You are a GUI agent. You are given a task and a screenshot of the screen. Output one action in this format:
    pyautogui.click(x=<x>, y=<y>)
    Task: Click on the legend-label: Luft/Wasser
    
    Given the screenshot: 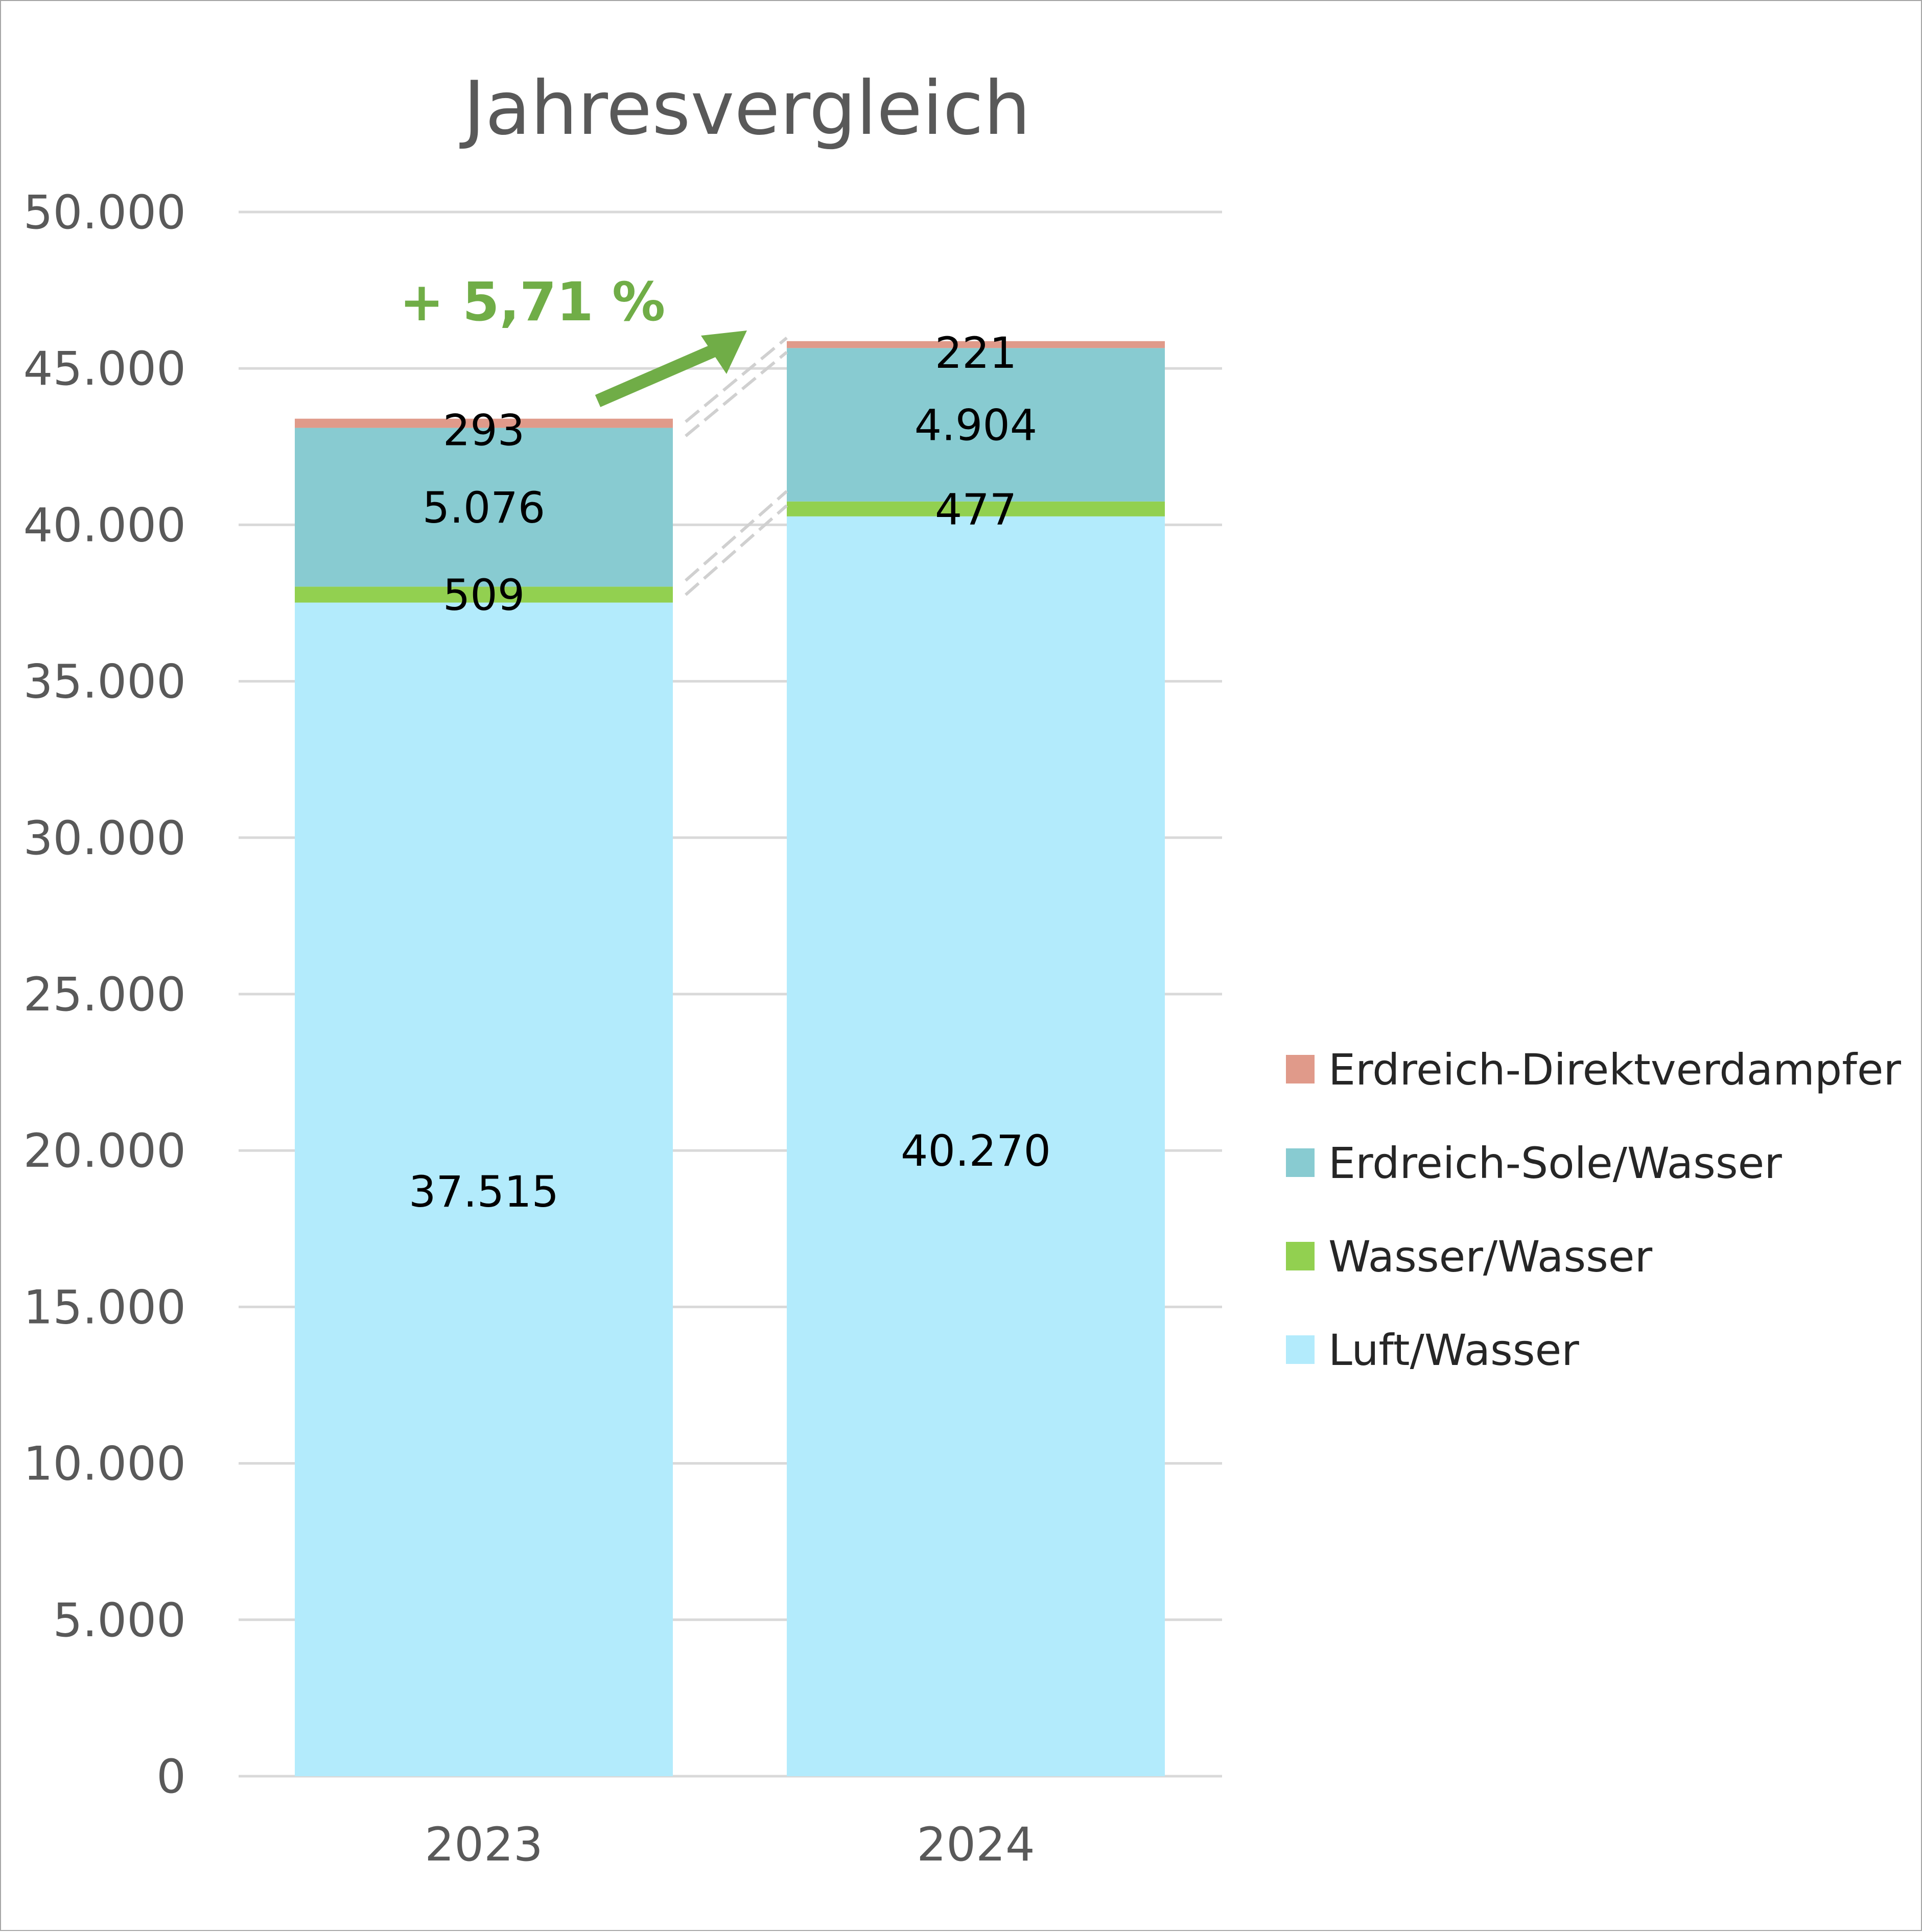 What is the action you would take?
    pyautogui.click(x=1453, y=1350)
    